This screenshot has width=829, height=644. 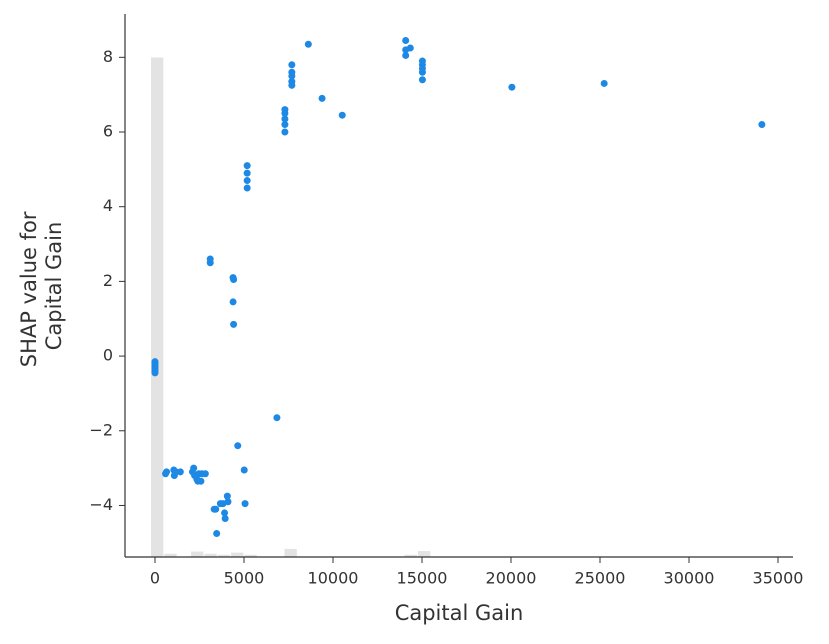 What do you see at coordinates (600, 578) in the screenshot?
I see `x-tick-label: 25000` at bounding box center [600, 578].